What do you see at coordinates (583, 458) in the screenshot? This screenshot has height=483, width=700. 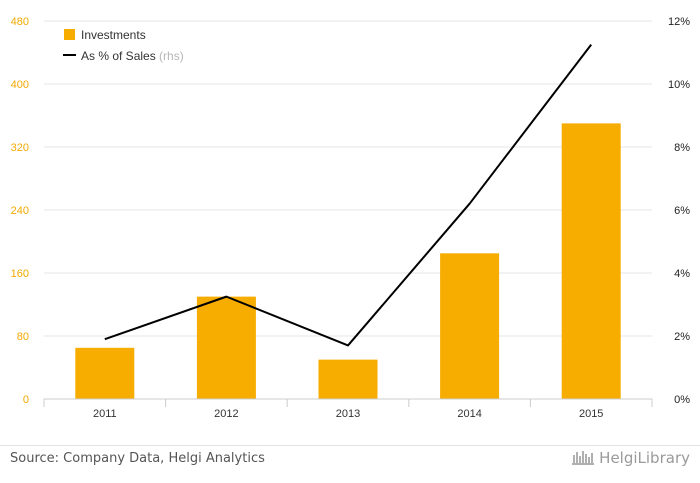 I see `library-logo-icon` at bounding box center [583, 458].